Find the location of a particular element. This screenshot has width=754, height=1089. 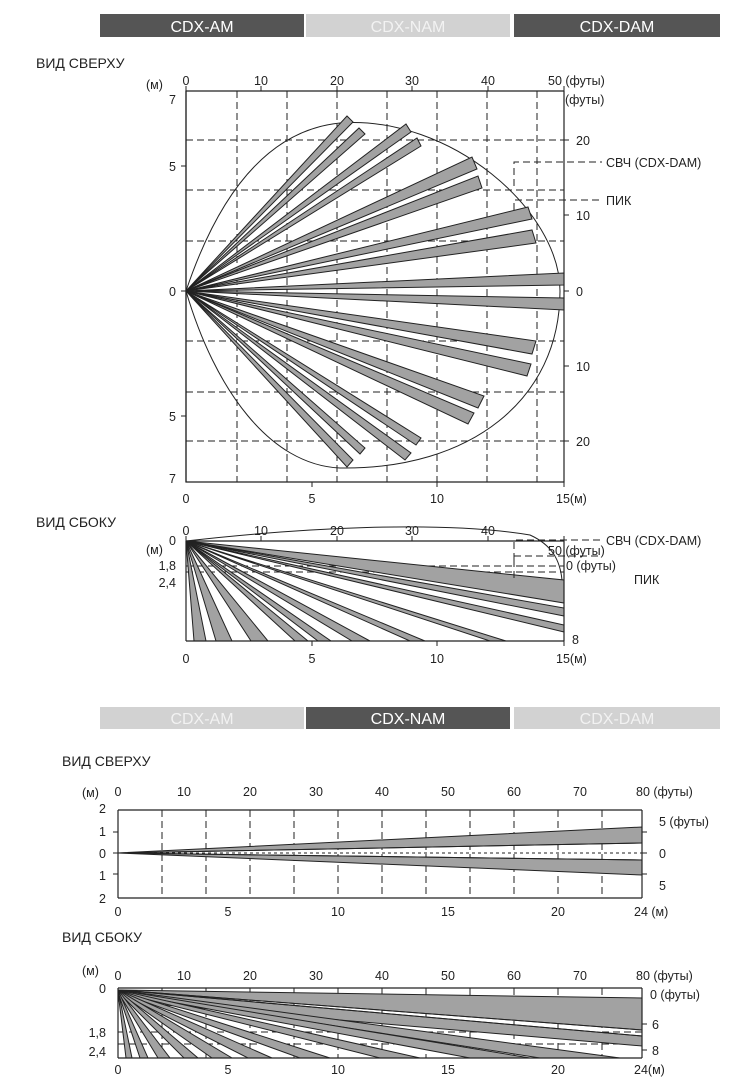

diagram-b-side-unit: (м) is located at coordinates (90, 971).